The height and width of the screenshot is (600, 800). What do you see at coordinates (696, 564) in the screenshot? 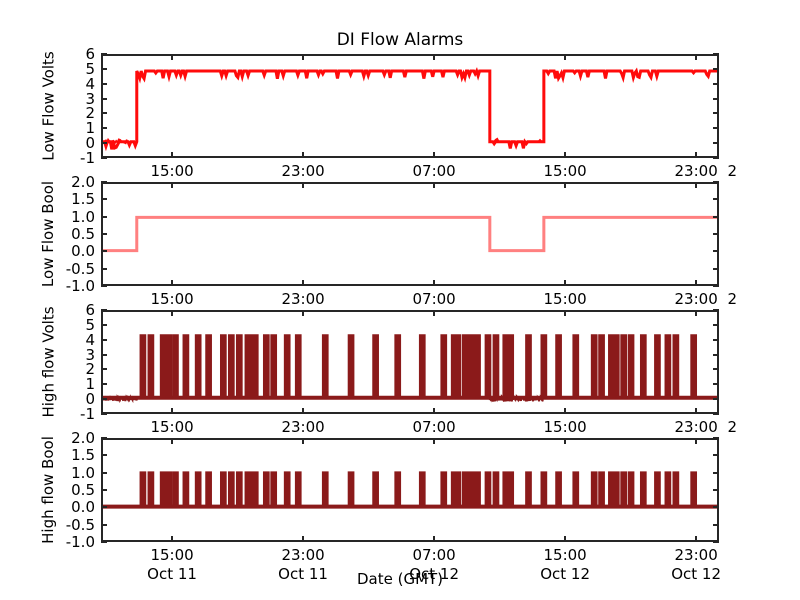
I see `x-tick-label: 23:00 Oct 12` at bounding box center [696, 564].